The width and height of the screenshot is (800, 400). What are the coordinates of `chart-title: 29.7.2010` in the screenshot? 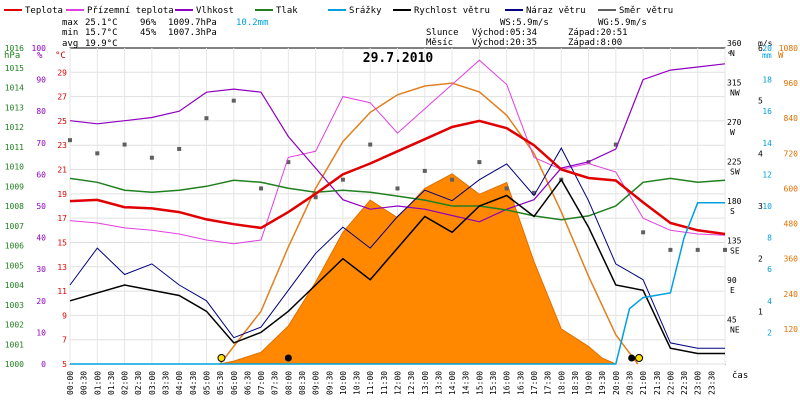 It's located at (398, 58).